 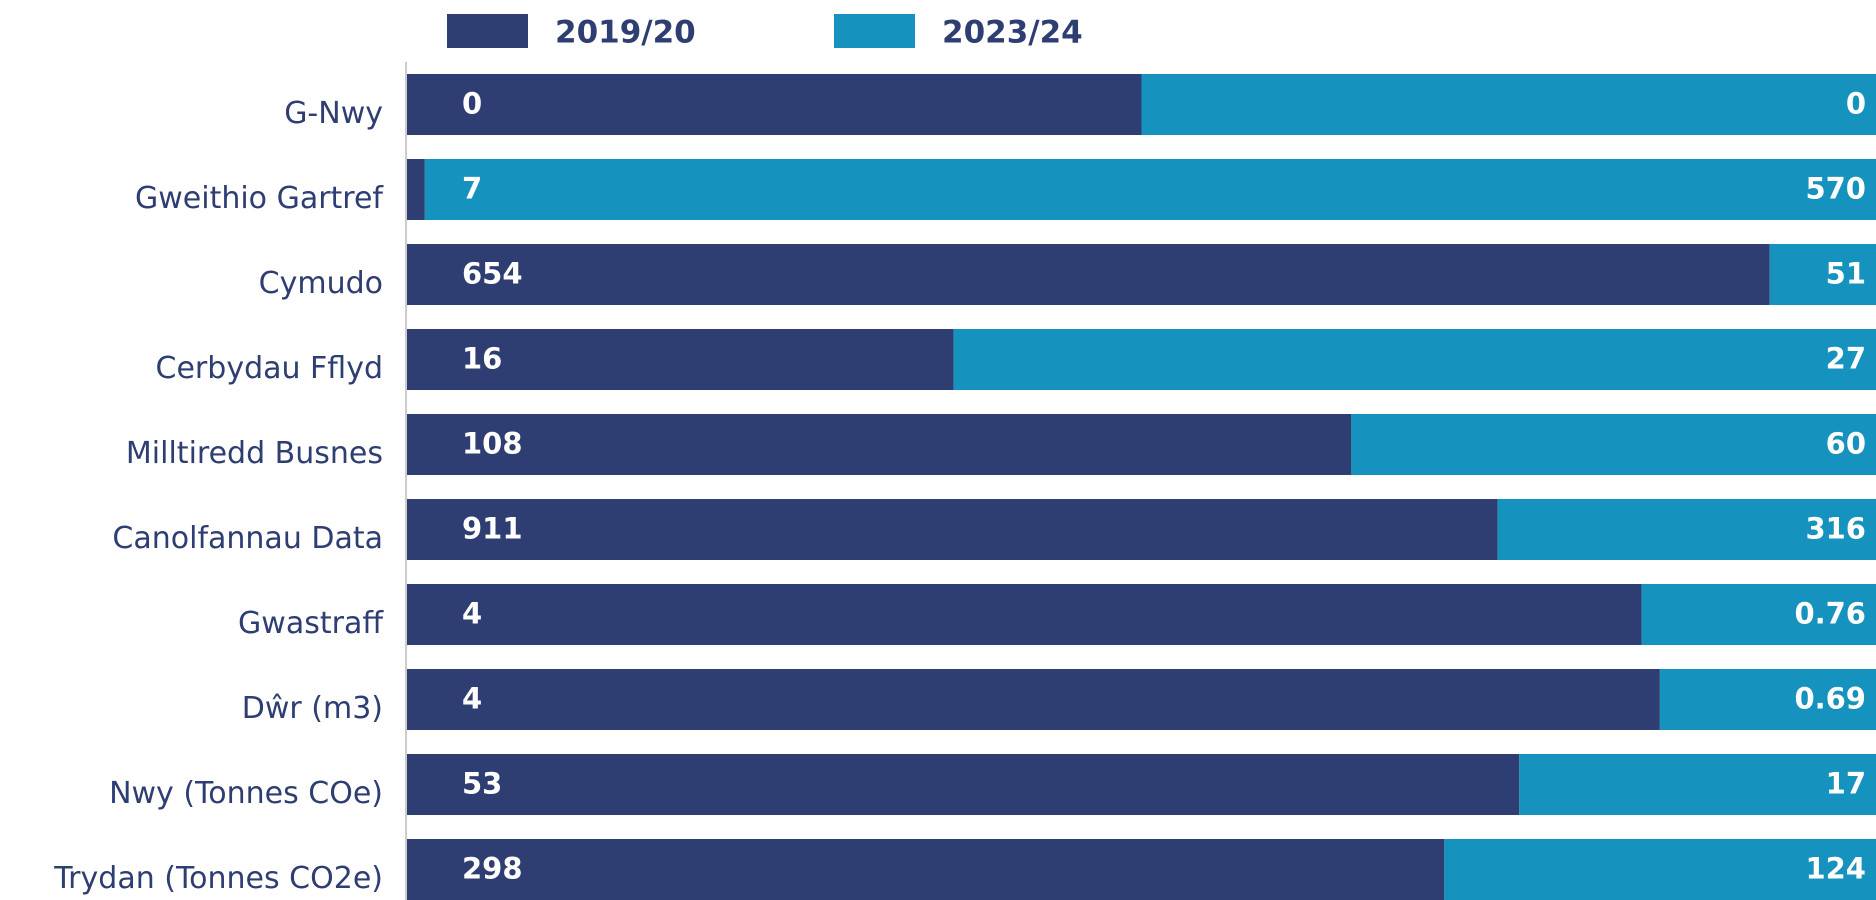 I want to click on value-label: 108, so click(x=492, y=444).